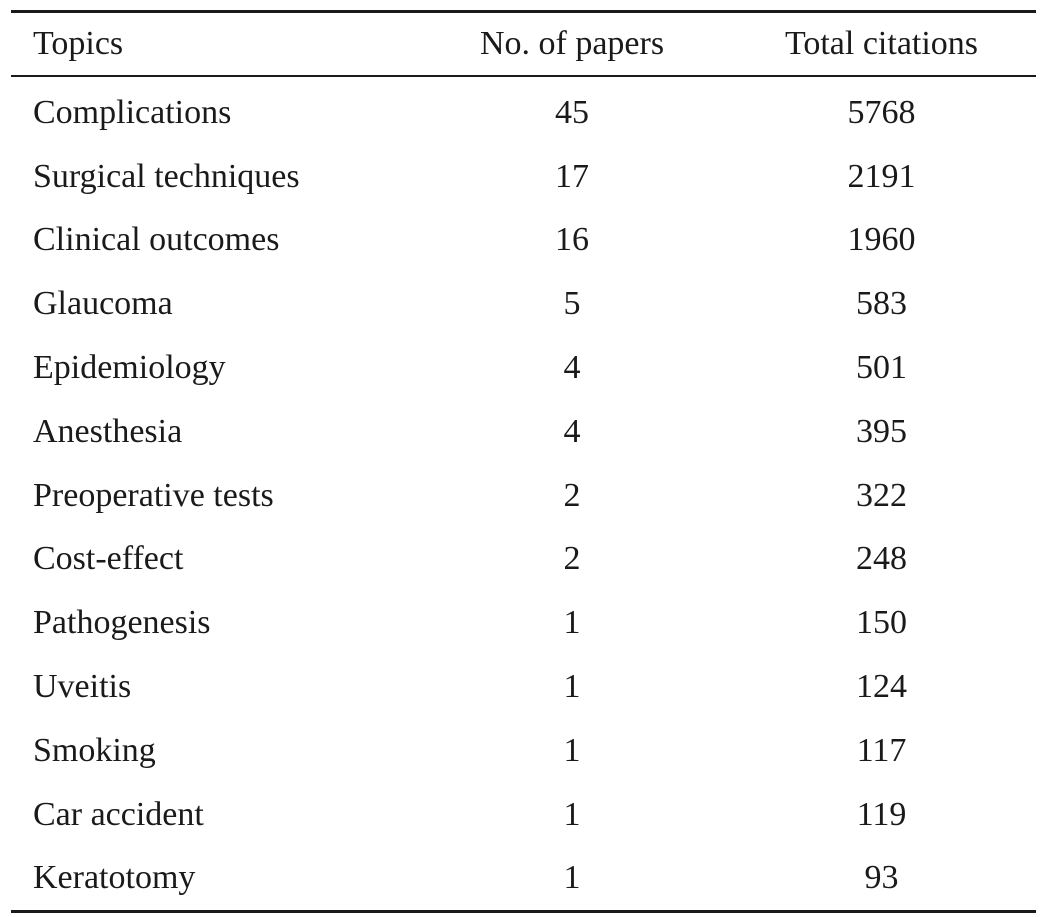  What do you see at coordinates (572, 176) in the screenshot?
I see `cell-papers: 17` at bounding box center [572, 176].